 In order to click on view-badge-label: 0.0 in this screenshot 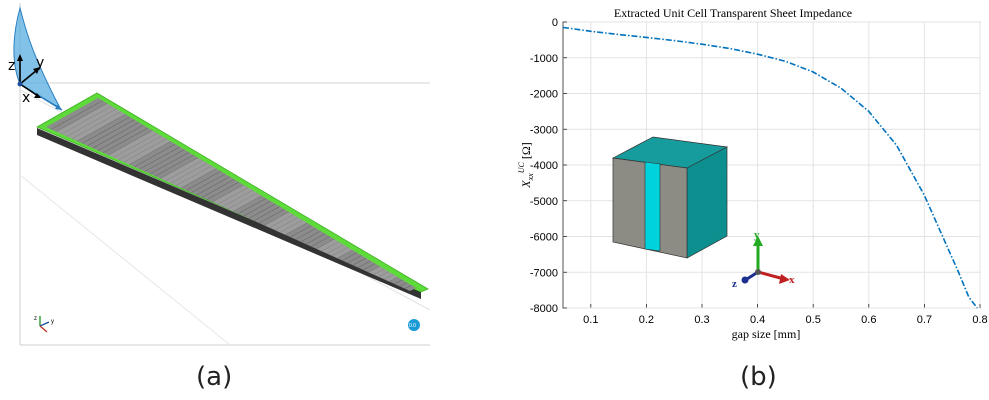, I will do `click(412, 326)`.